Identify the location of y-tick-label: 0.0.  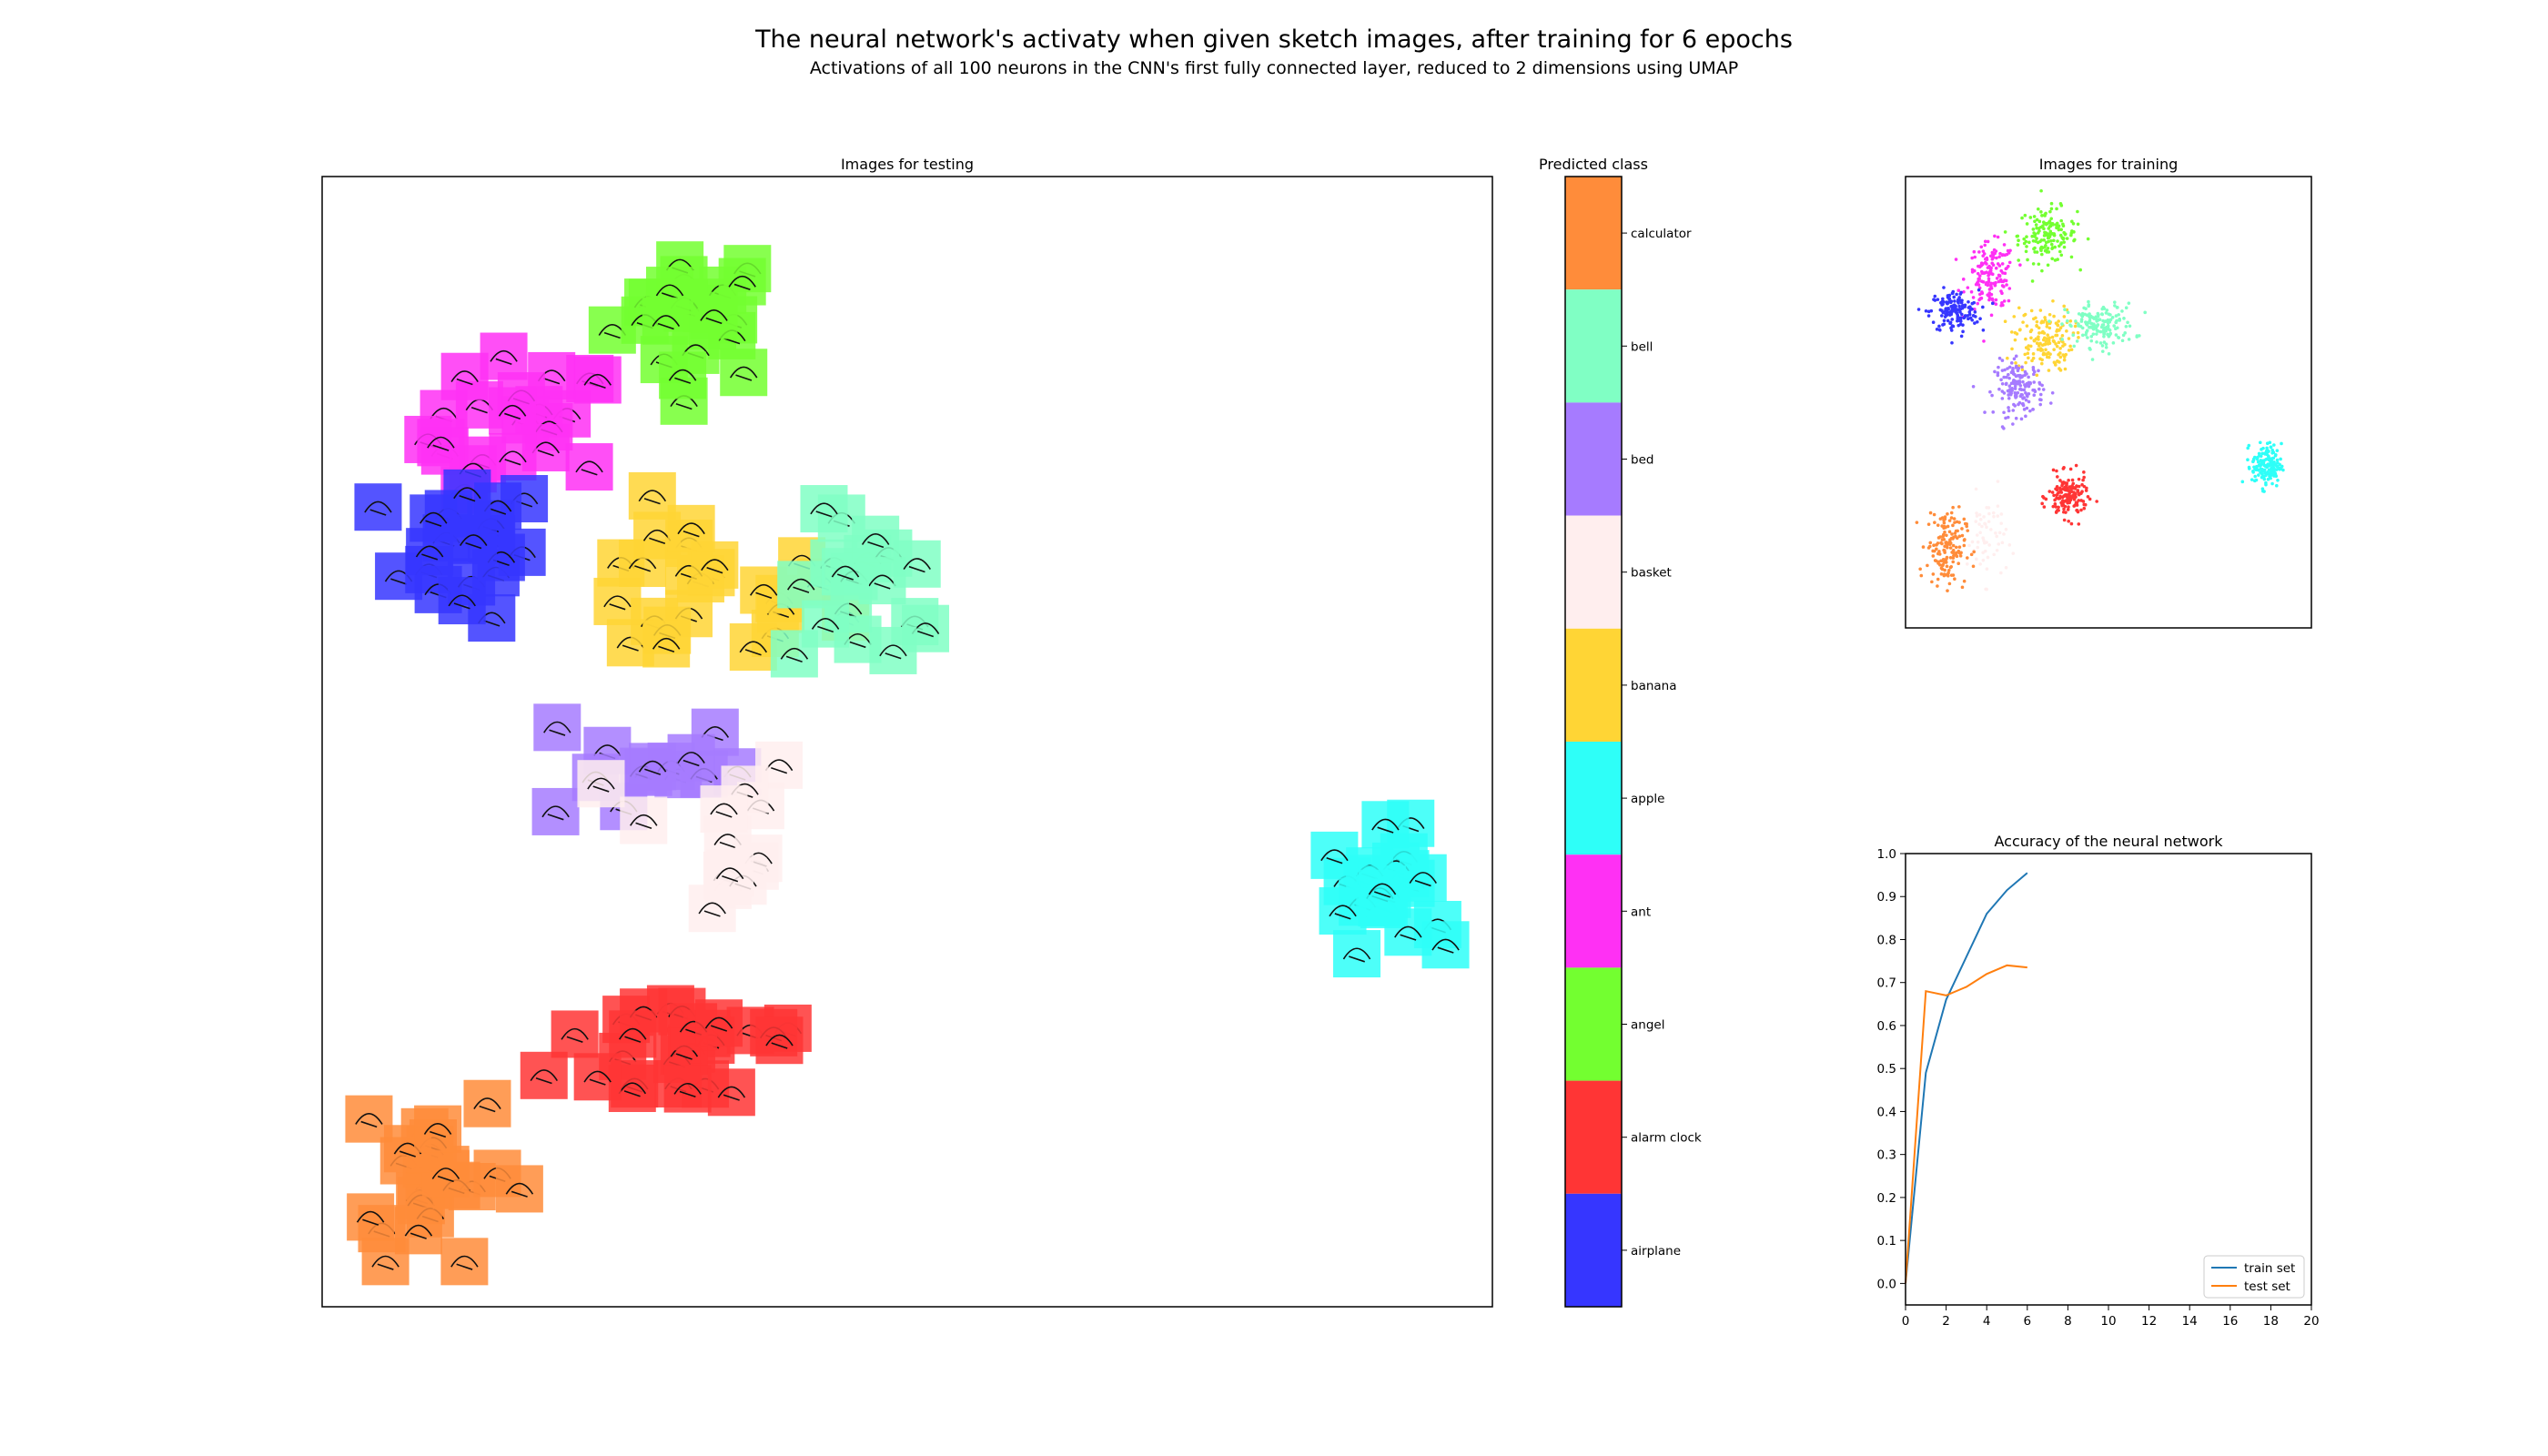
(1887, 1284).